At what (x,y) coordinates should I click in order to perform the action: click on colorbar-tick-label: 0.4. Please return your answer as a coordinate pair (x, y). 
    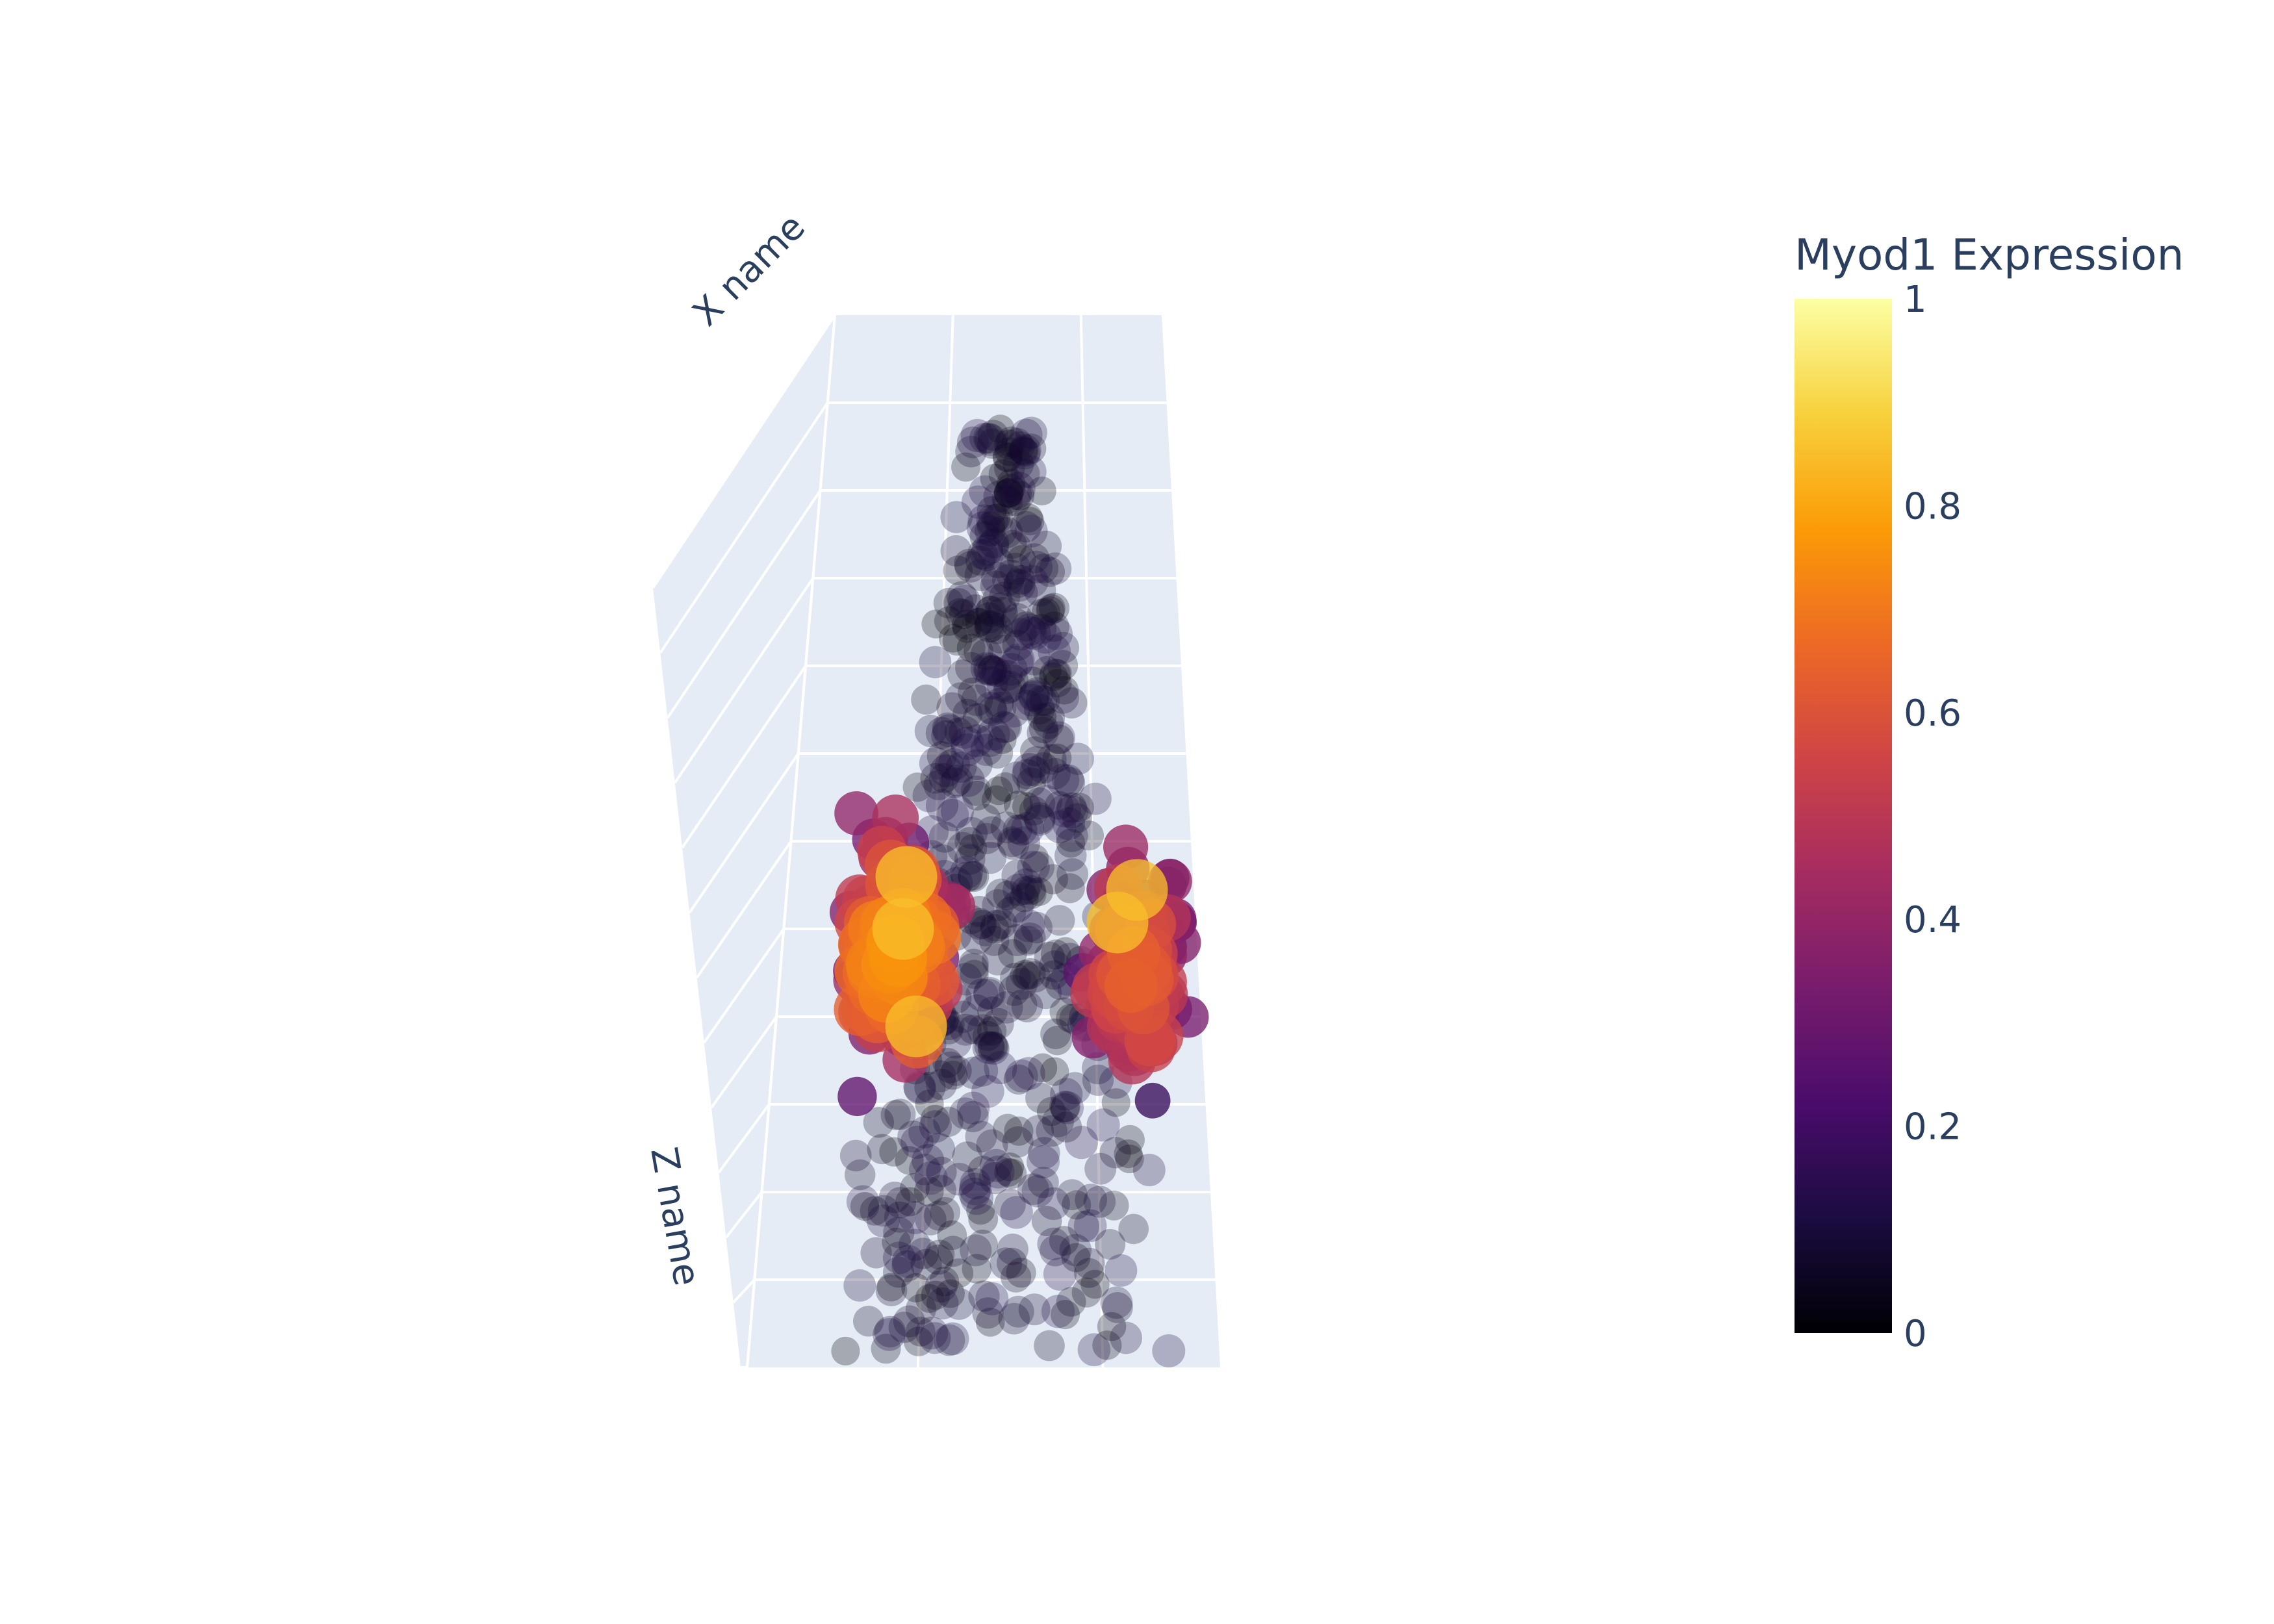
    Looking at the image, I should click on (1932, 920).